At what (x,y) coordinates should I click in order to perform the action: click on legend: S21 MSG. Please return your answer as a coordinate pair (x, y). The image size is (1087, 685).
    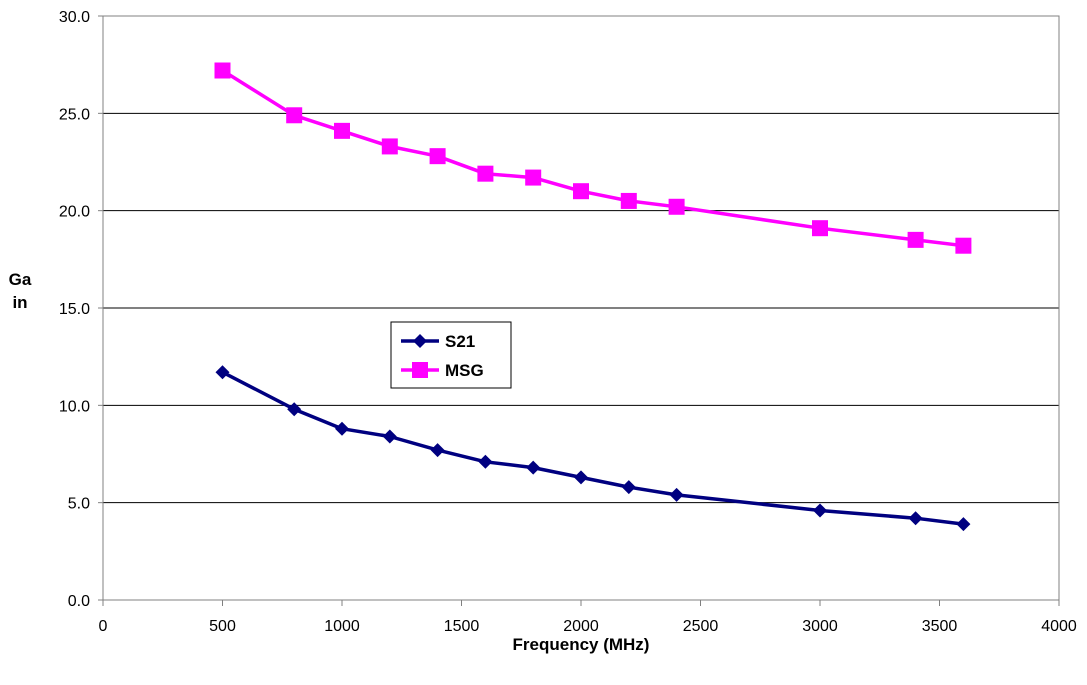
    Looking at the image, I should click on (451, 355).